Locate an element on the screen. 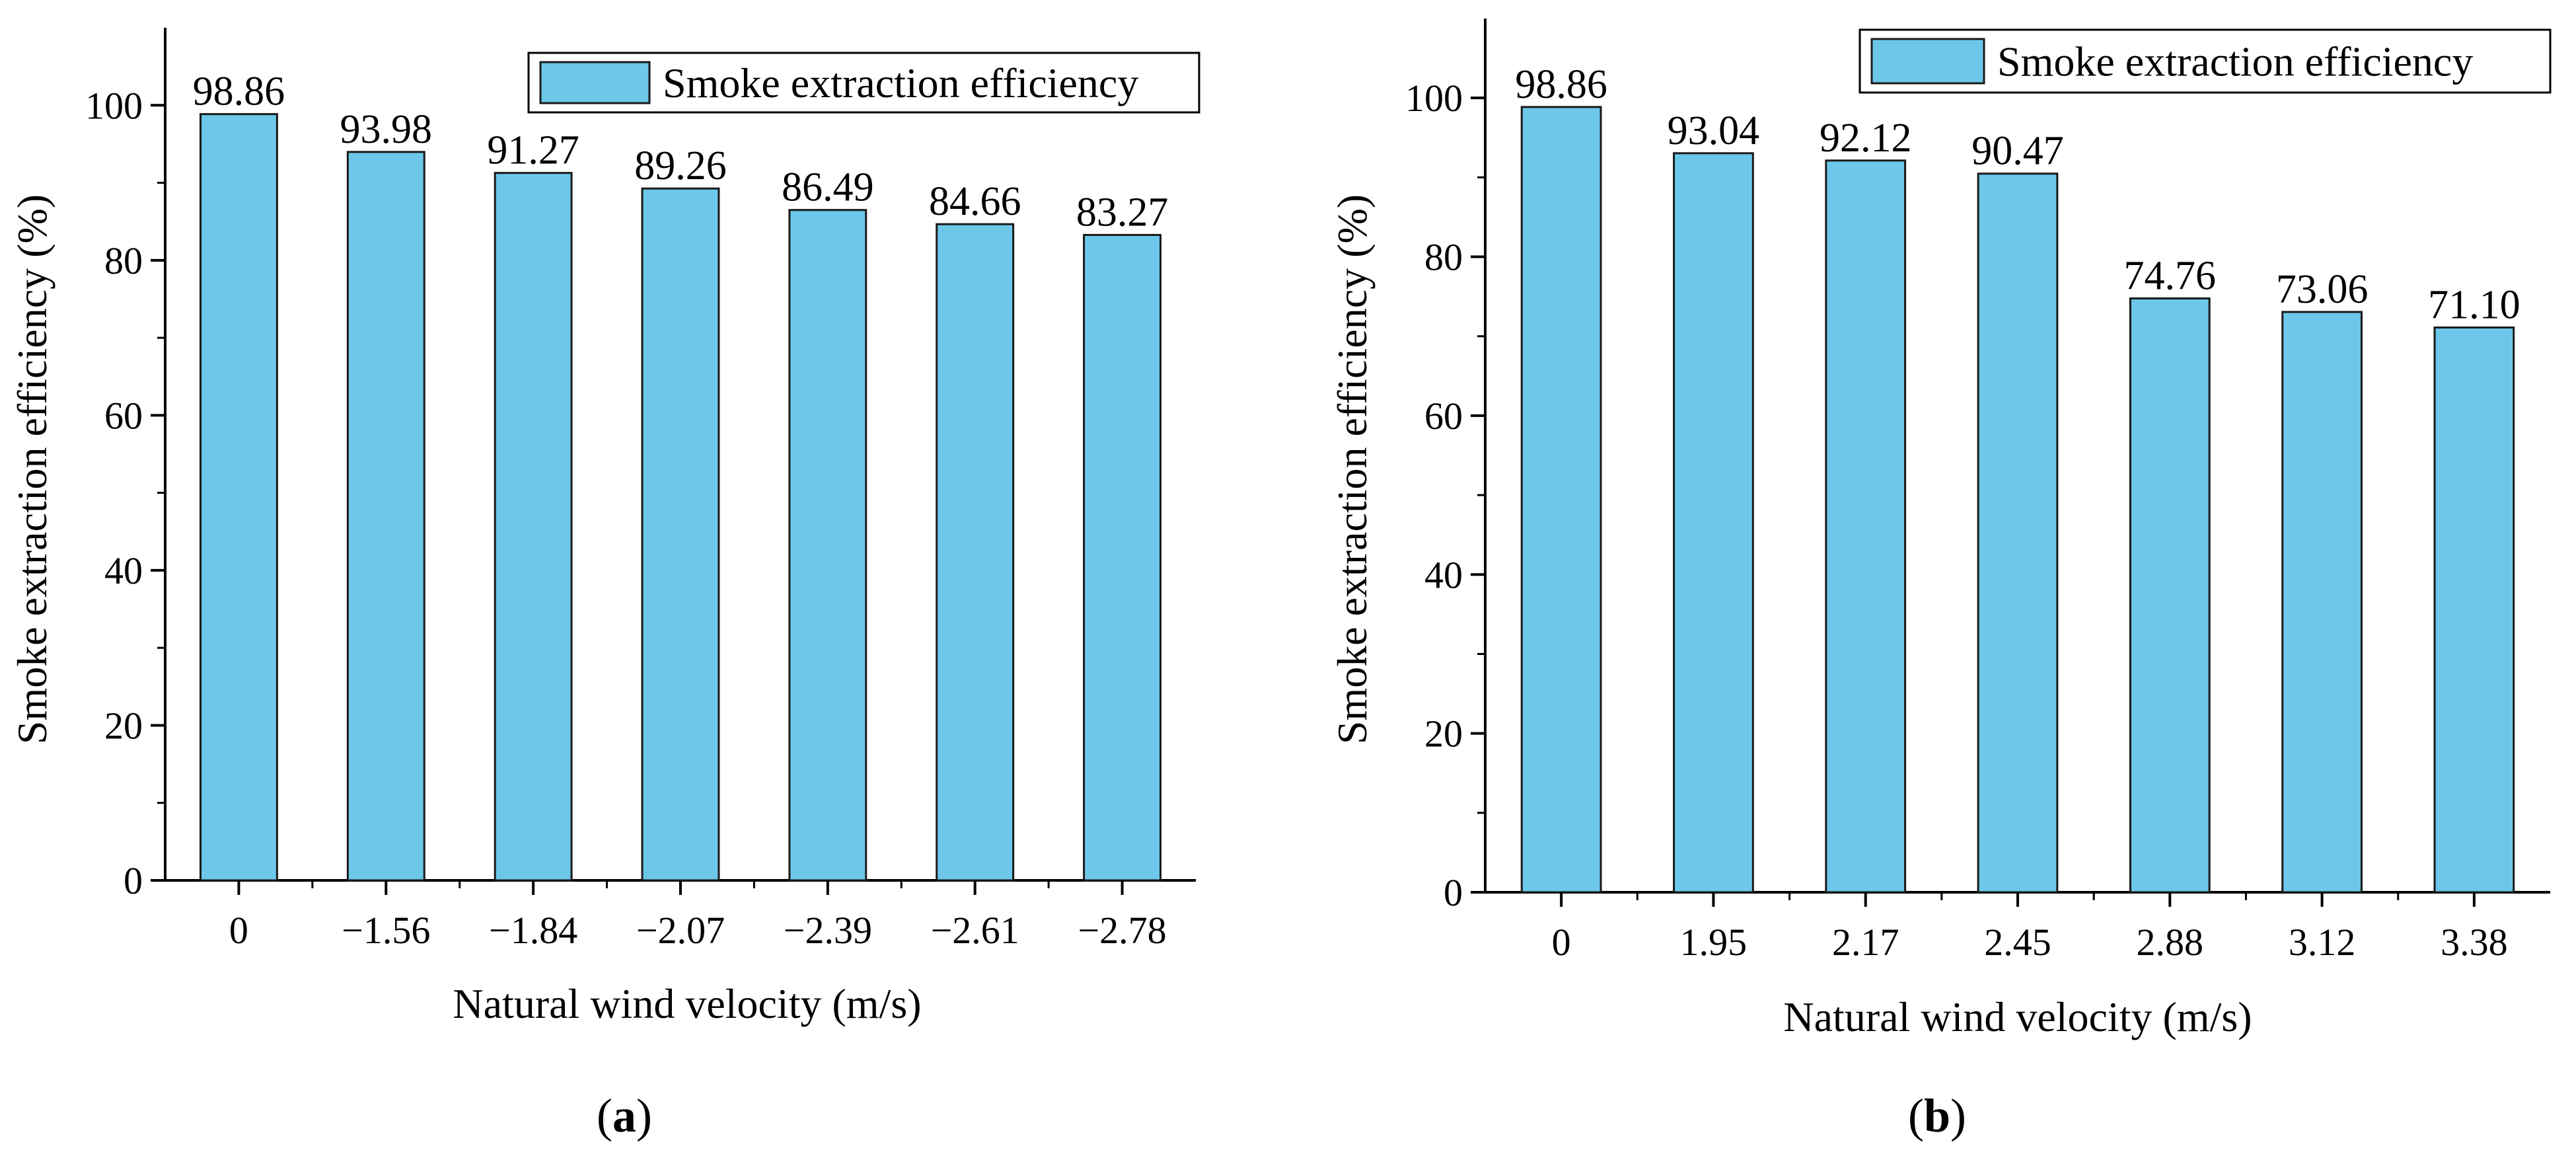 This screenshot has height=1154, width=2576. x-tick-label: −1.56 is located at coordinates (386, 930).